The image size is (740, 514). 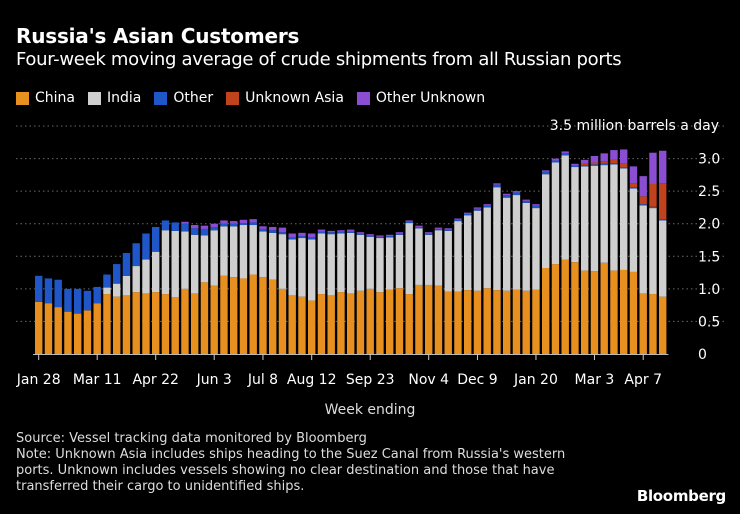 I want to click on legend-label-india: India, so click(x=124, y=98).